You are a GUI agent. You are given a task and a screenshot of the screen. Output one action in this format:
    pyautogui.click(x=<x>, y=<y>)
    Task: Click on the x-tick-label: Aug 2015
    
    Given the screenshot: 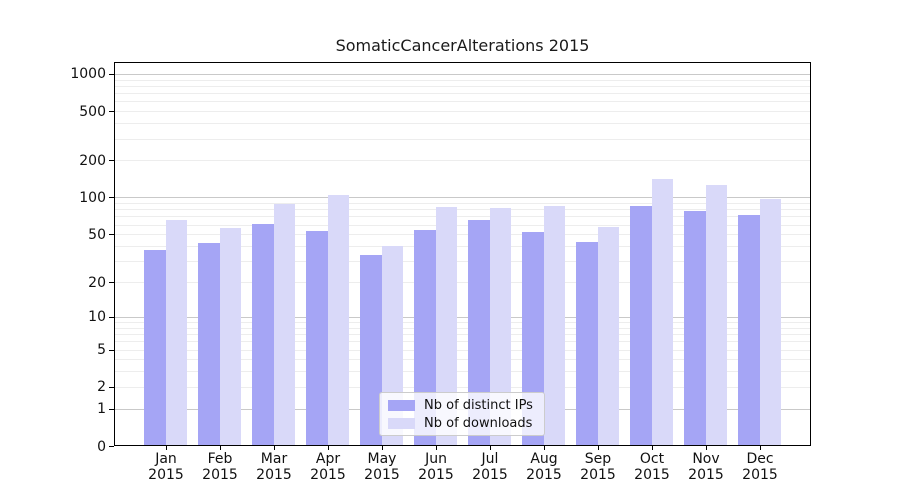 What is the action you would take?
    pyautogui.click(x=544, y=467)
    